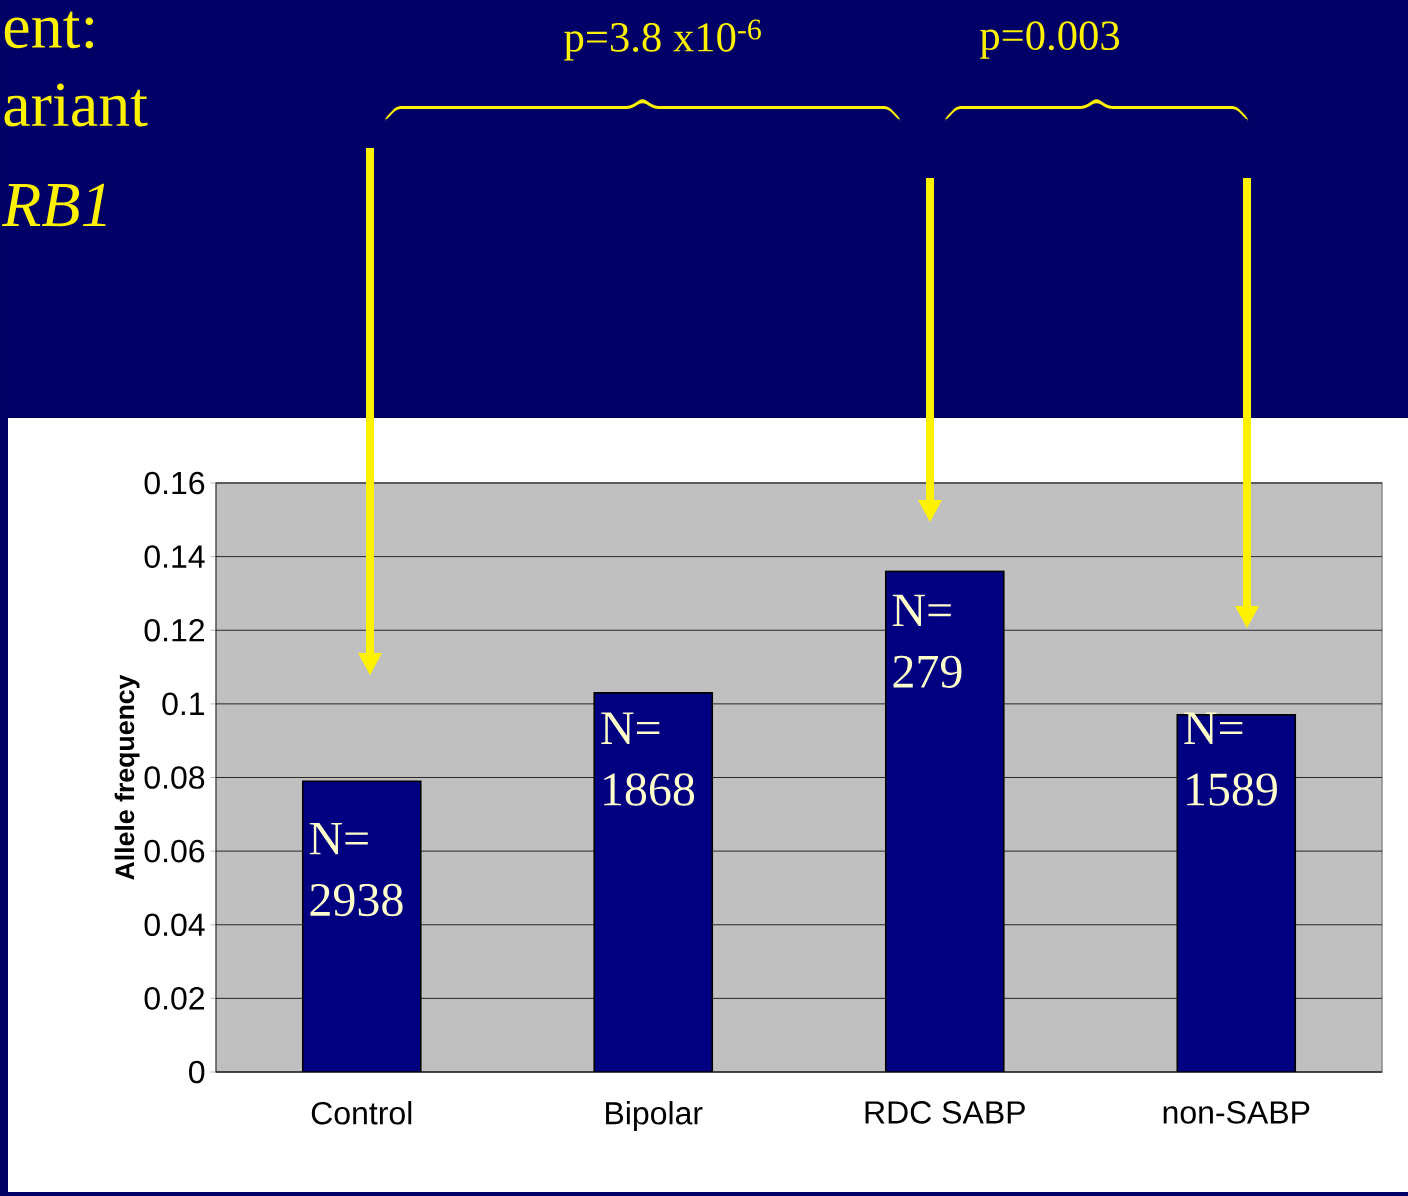 The image size is (1408, 1196). What do you see at coordinates (174, 630) in the screenshot?
I see `y-tick-label: 0.12` at bounding box center [174, 630].